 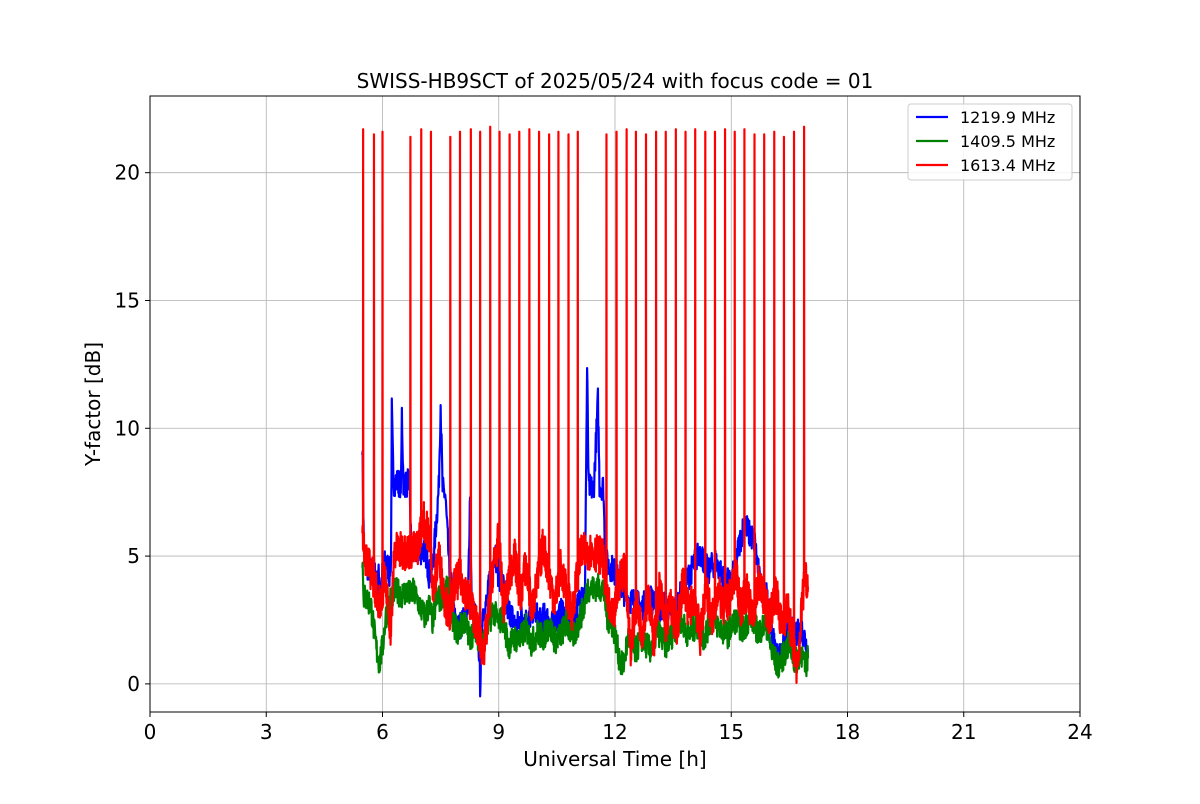 What do you see at coordinates (614, 759) in the screenshot?
I see `x-axis-label: Universal Time [h]` at bounding box center [614, 759].